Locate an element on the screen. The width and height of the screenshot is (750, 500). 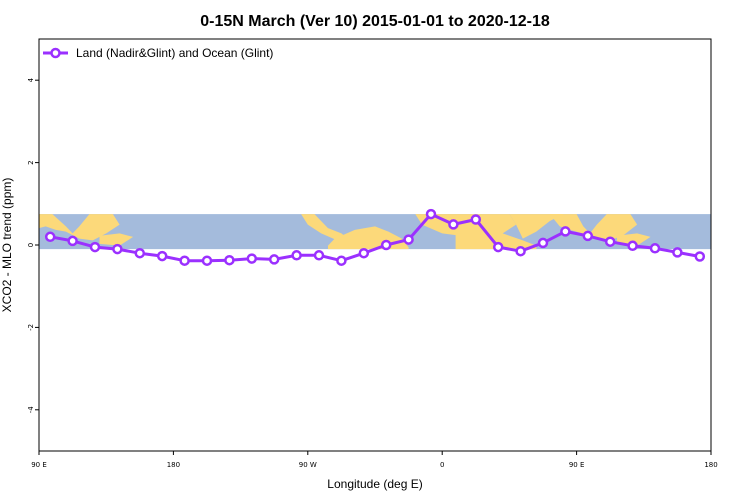
legend-label: Land (Nadir&Glint) and Ocean (Glint) is located at coordinates (174, 53).